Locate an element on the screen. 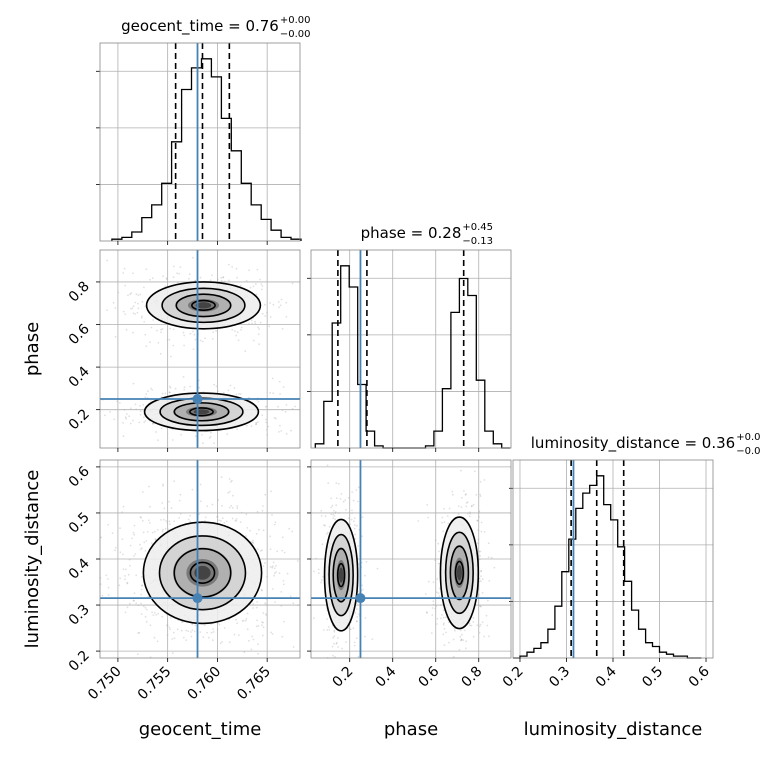 Image resolution: width=760 pixels, height=760 pixels. y-axis-label-luminosity_distance: luminosity_distance is located at coordinates (32, 559).